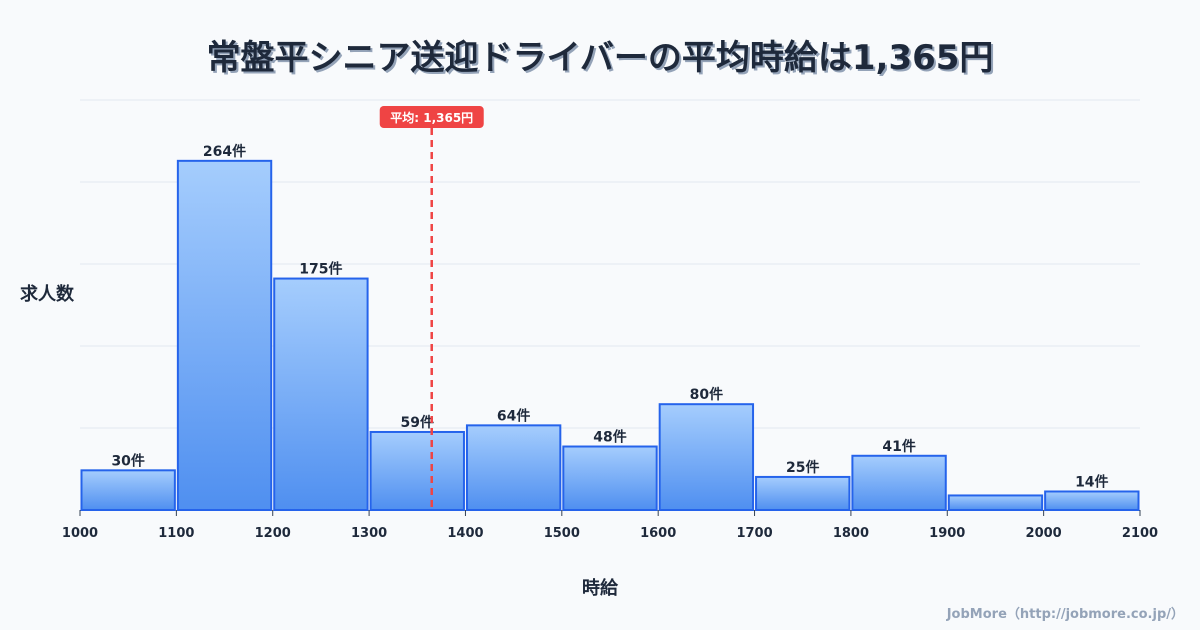  I want to click on x-tick-label: 1800, so click(851, 533).